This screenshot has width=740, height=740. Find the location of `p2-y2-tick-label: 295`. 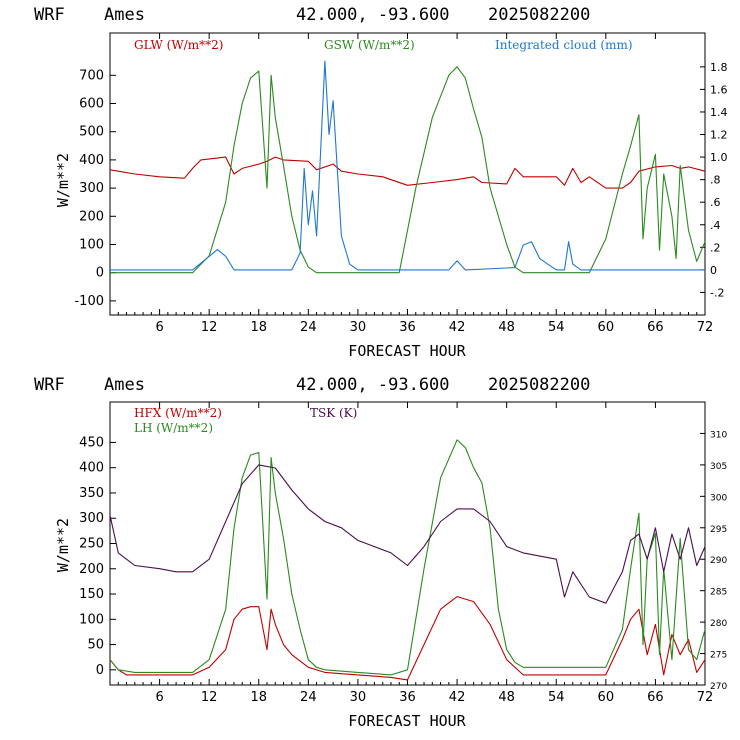

p2-y2-tick-label: 295 is located at coordinates (718, 530).